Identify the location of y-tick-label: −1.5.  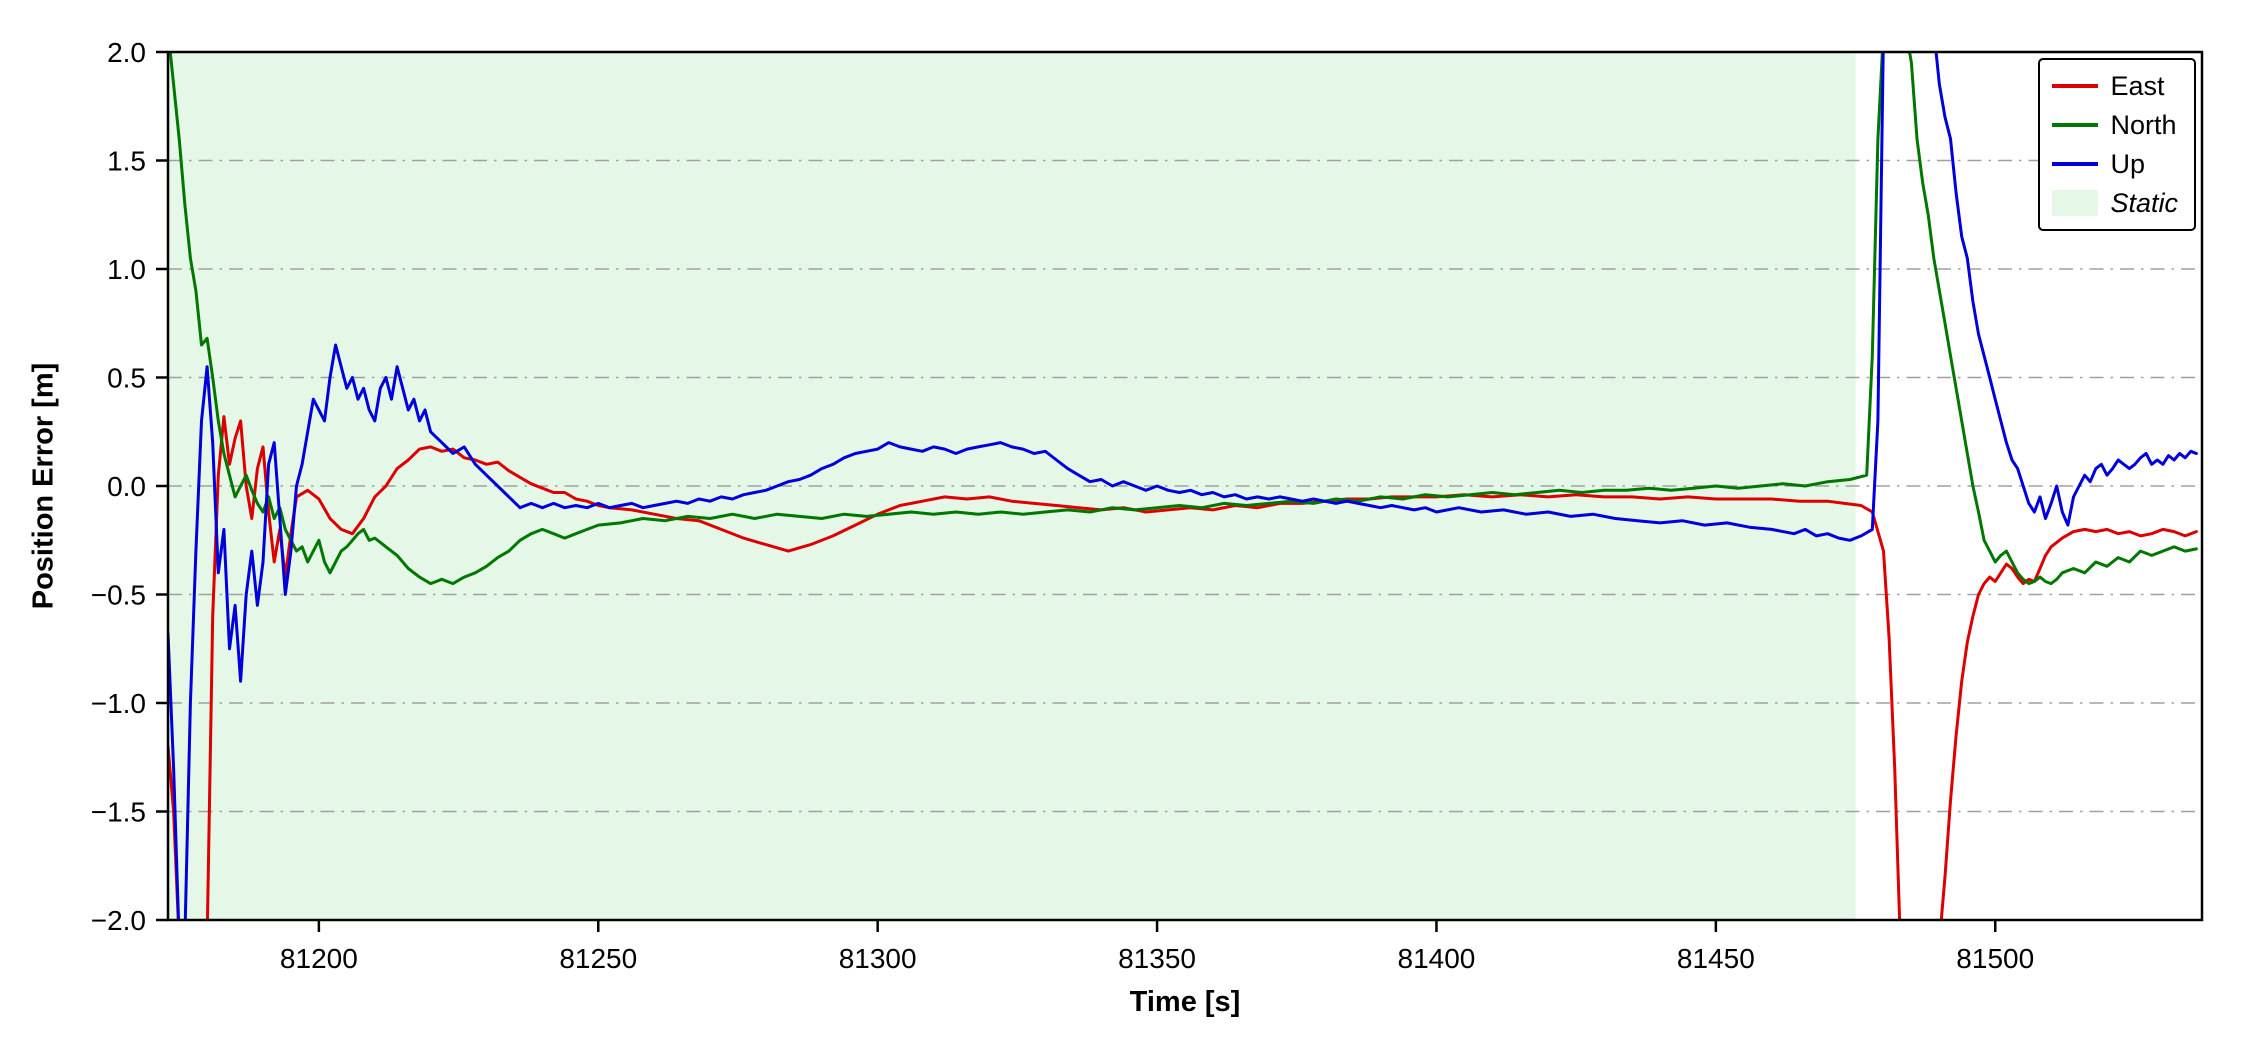
(118, 812).